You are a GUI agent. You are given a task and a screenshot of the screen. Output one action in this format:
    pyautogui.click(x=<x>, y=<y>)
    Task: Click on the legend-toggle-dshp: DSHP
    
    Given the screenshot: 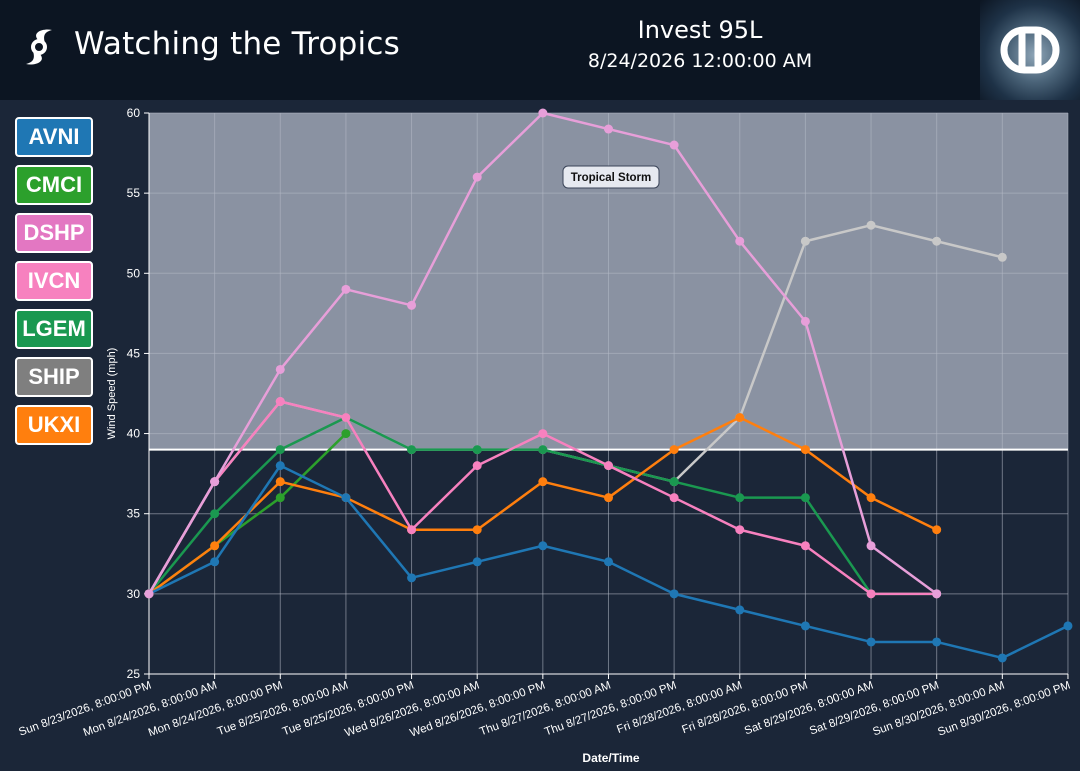 What is the action you would take?
    pyautogui.click(x=54, y=233)
    